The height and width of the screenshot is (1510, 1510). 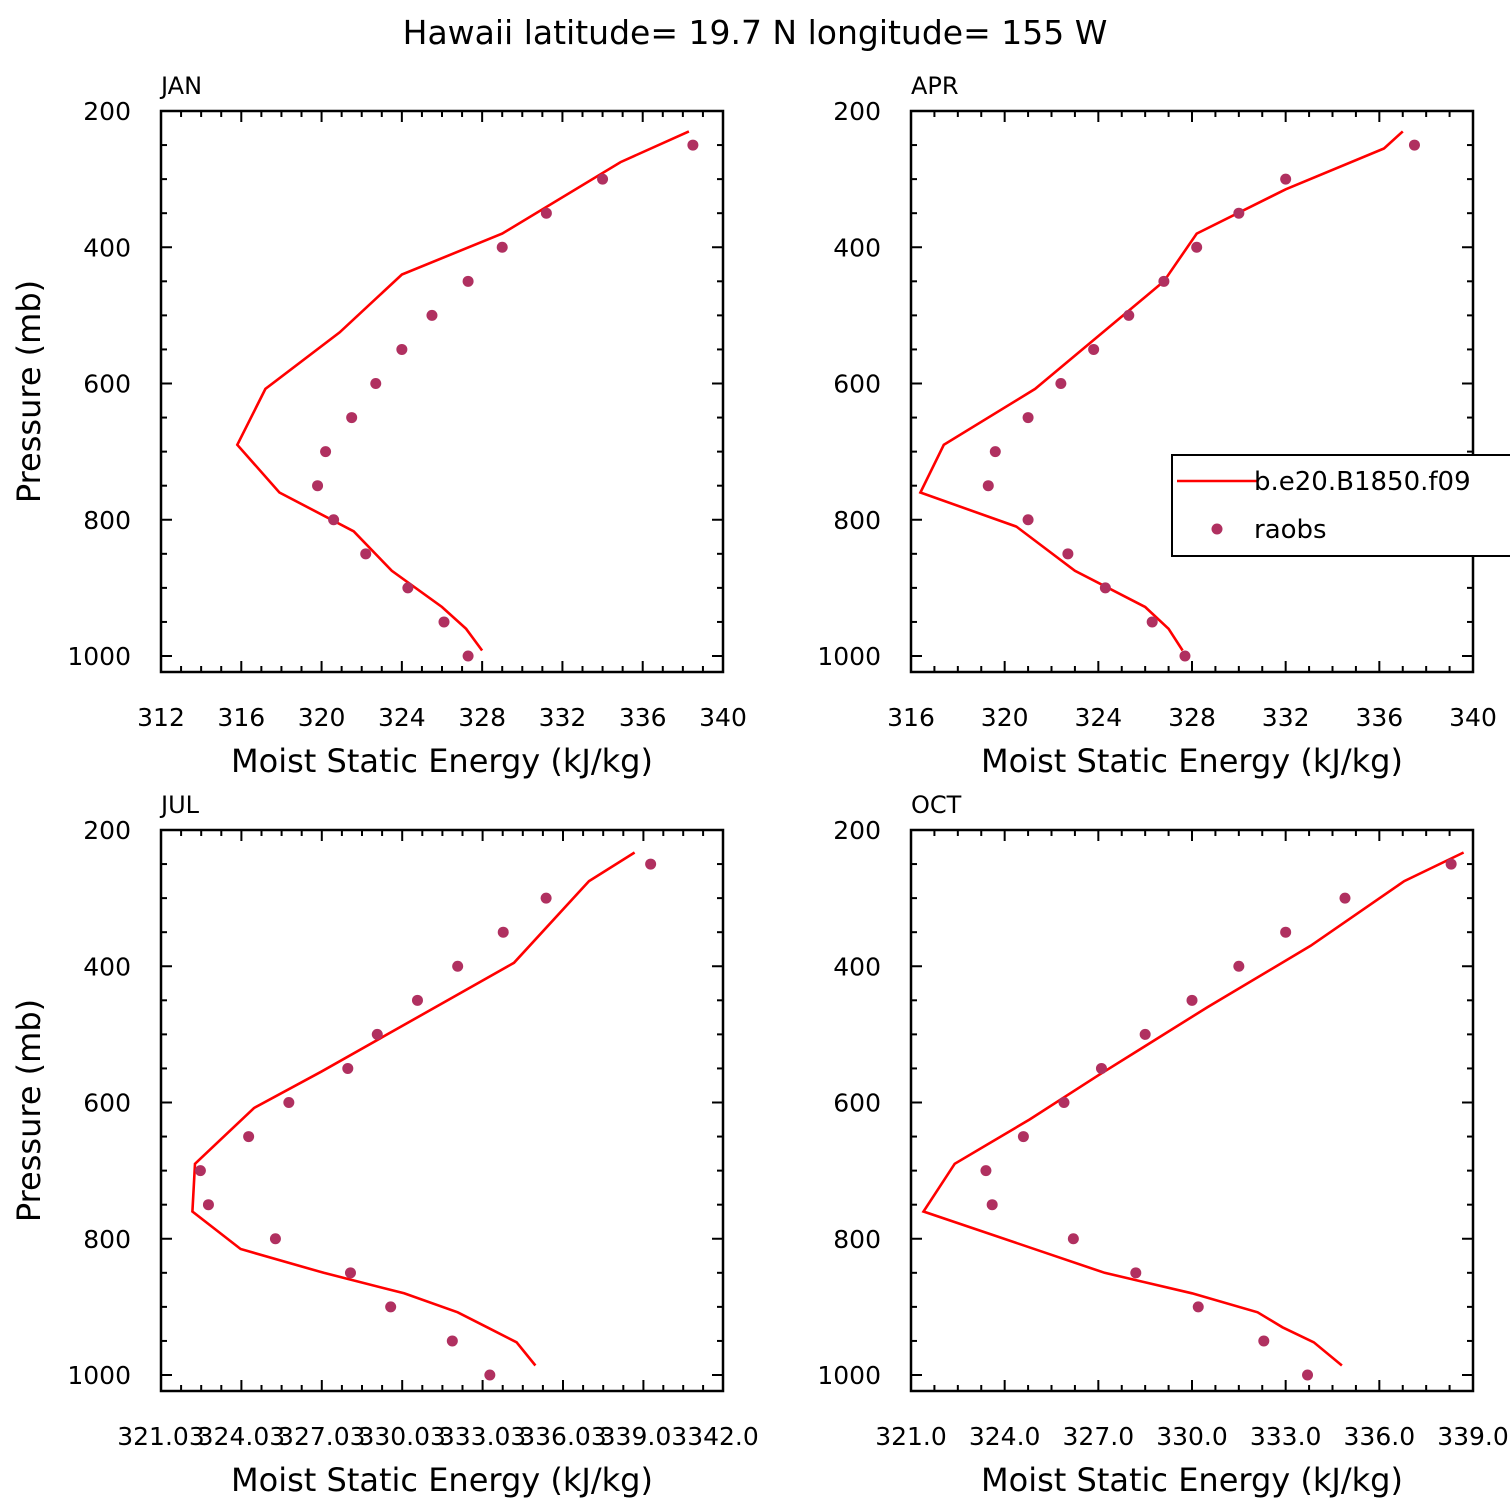 I want to click on x-tick-label: 336.03, so click(x=562, y=1436).